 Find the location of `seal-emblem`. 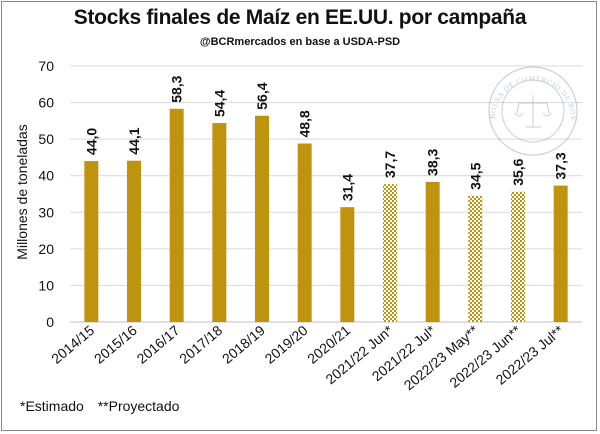

seal-emblem is located at coordinates (533, 111).